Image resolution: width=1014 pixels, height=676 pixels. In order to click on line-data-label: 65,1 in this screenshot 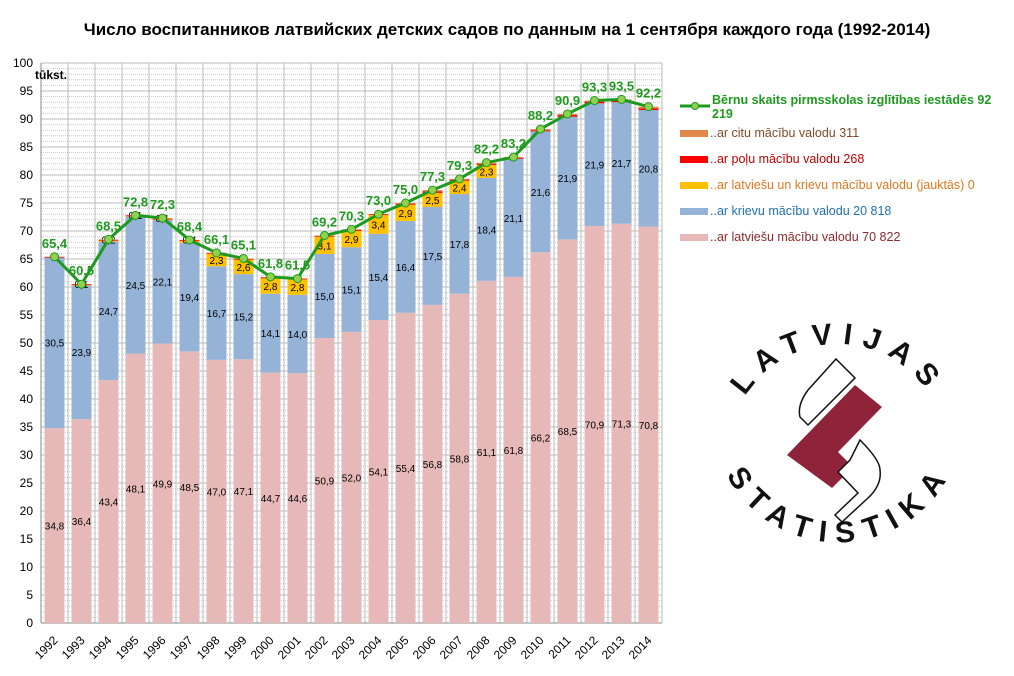, I will do `click(243, 244)`.